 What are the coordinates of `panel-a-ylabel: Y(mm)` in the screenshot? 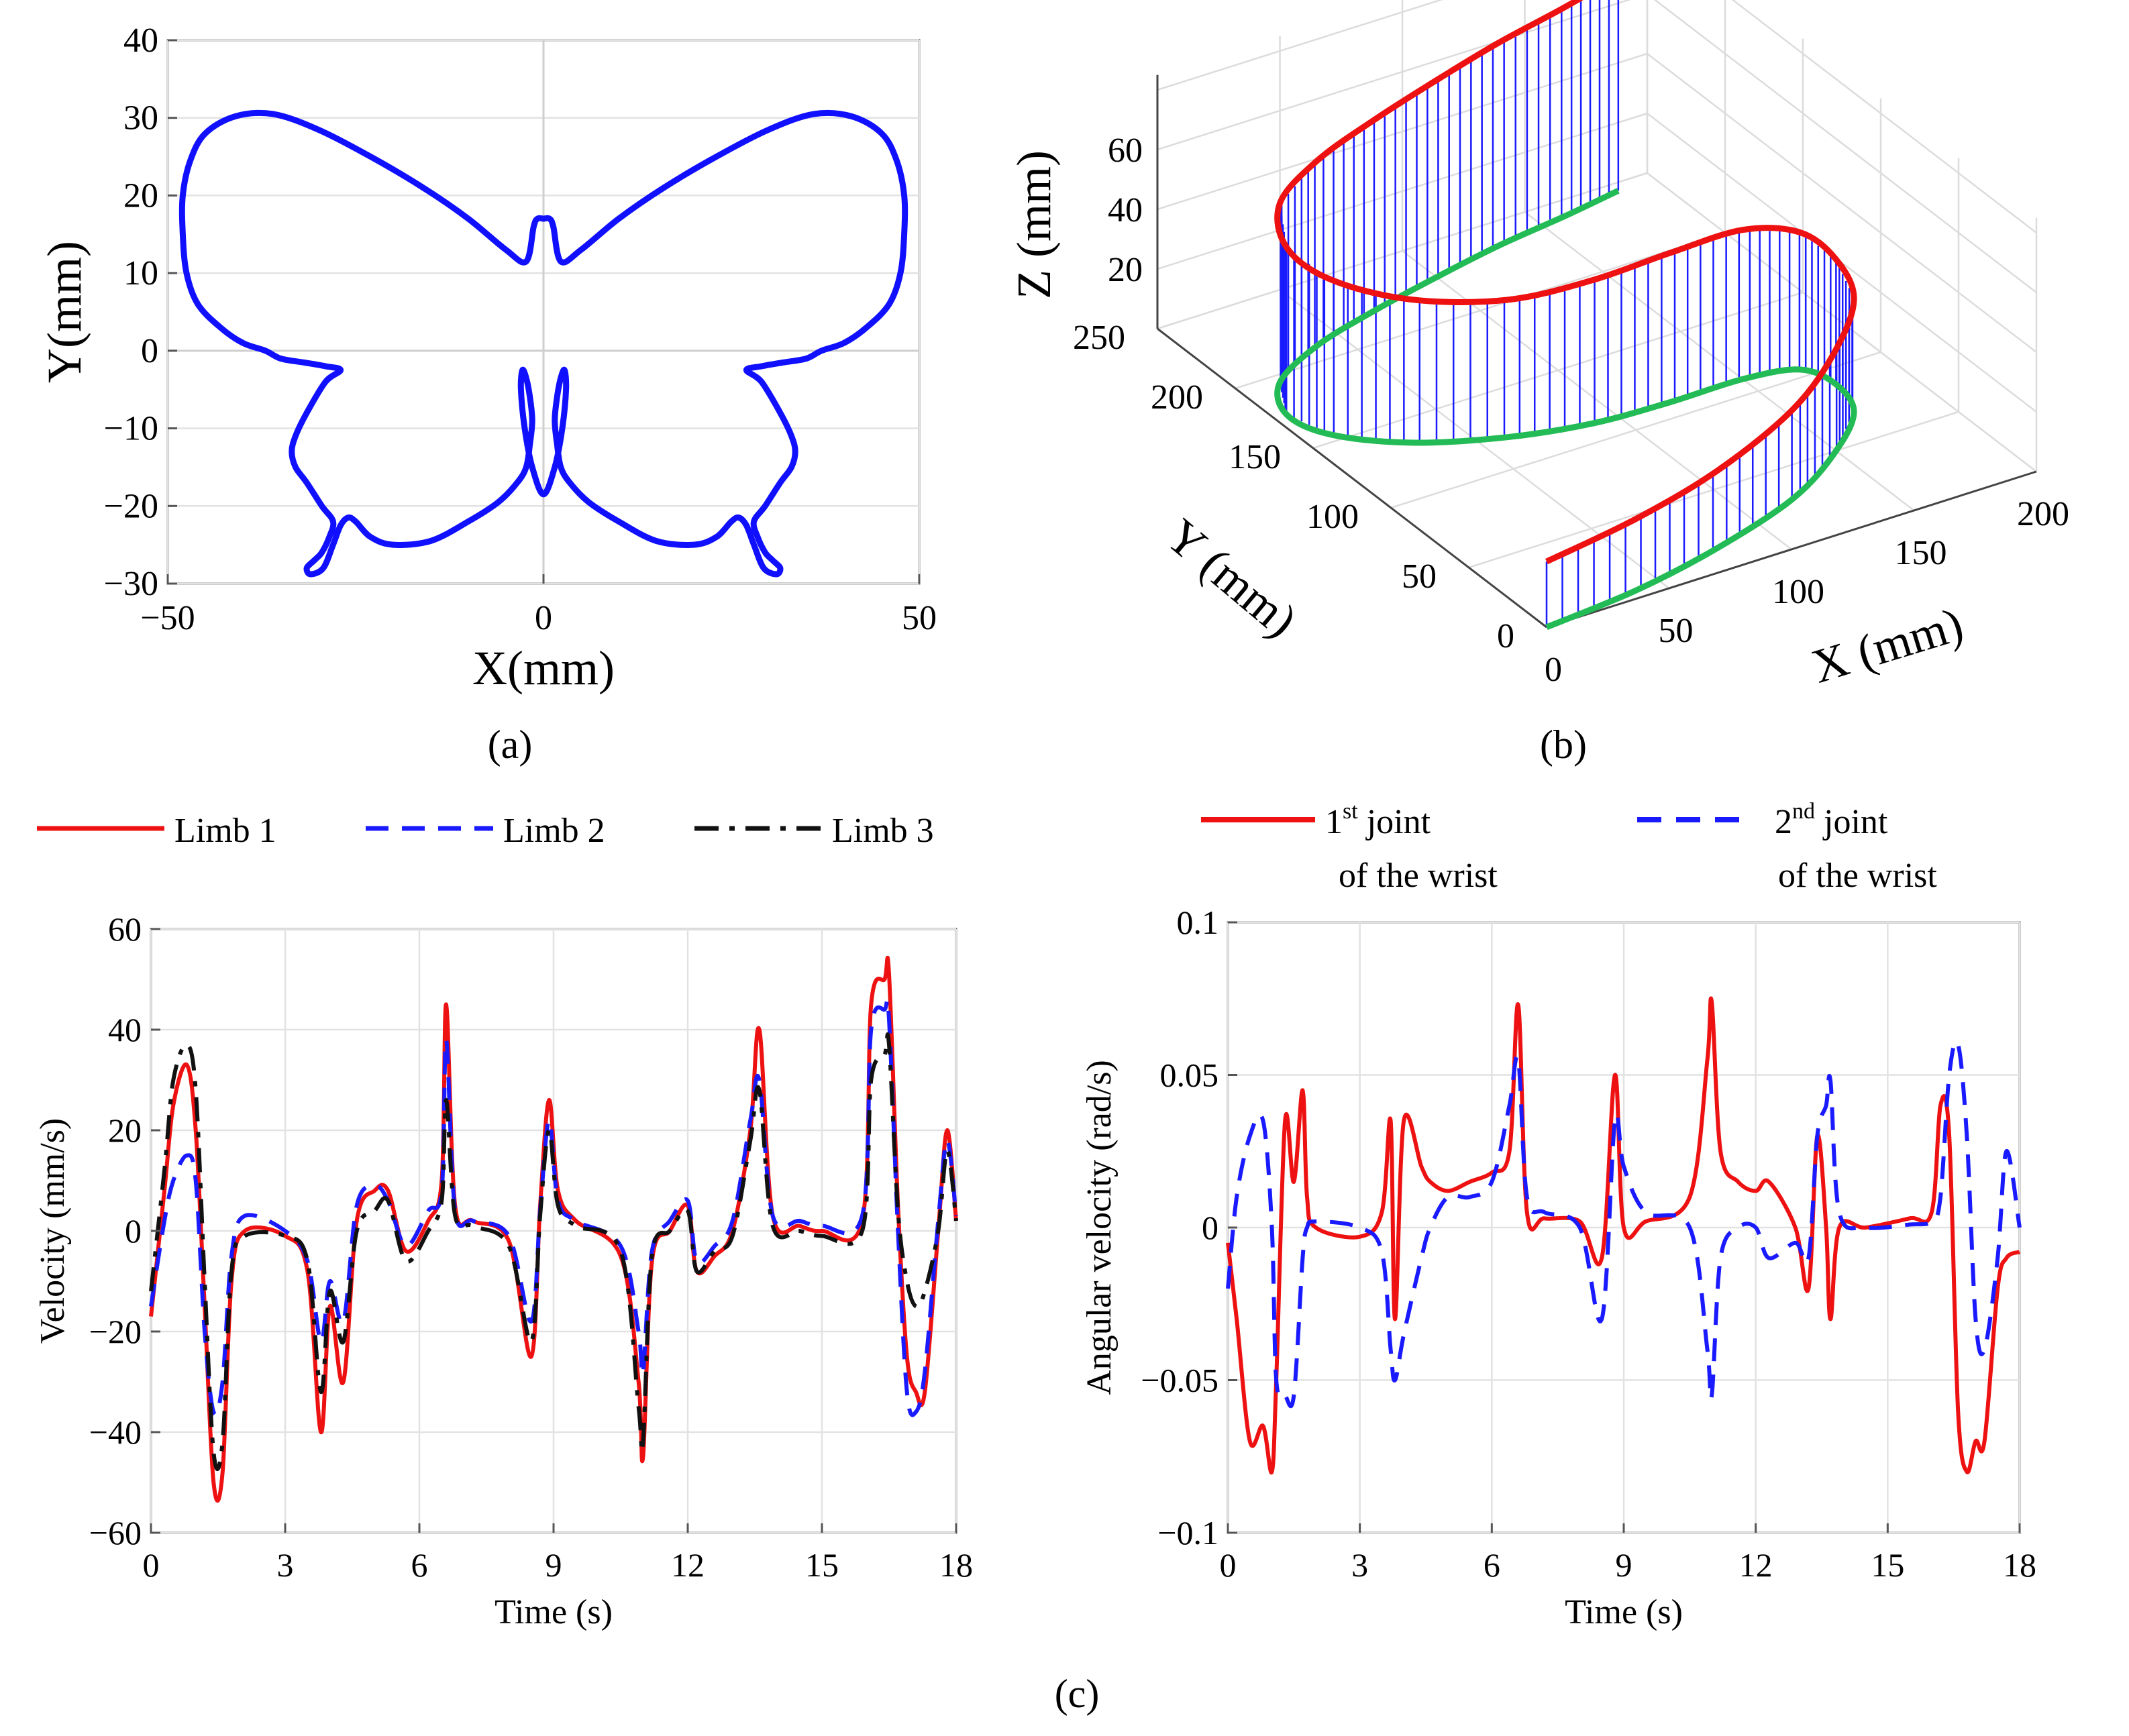 It's located at (64, 312).